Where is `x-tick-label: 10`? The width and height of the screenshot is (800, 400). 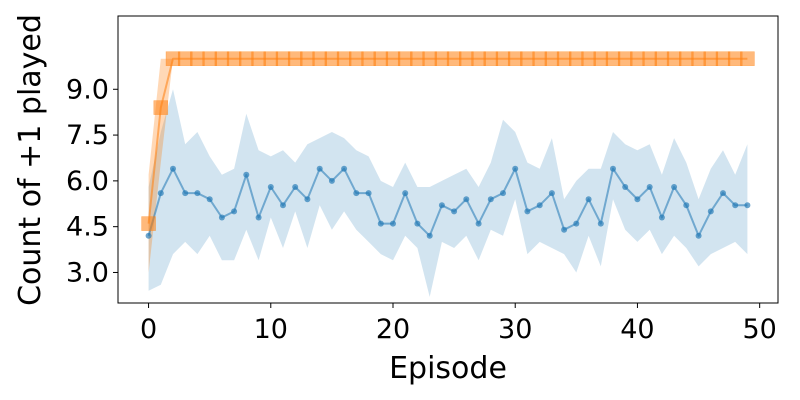
x-tick-label: 10 is located at coordinates (271, 329).